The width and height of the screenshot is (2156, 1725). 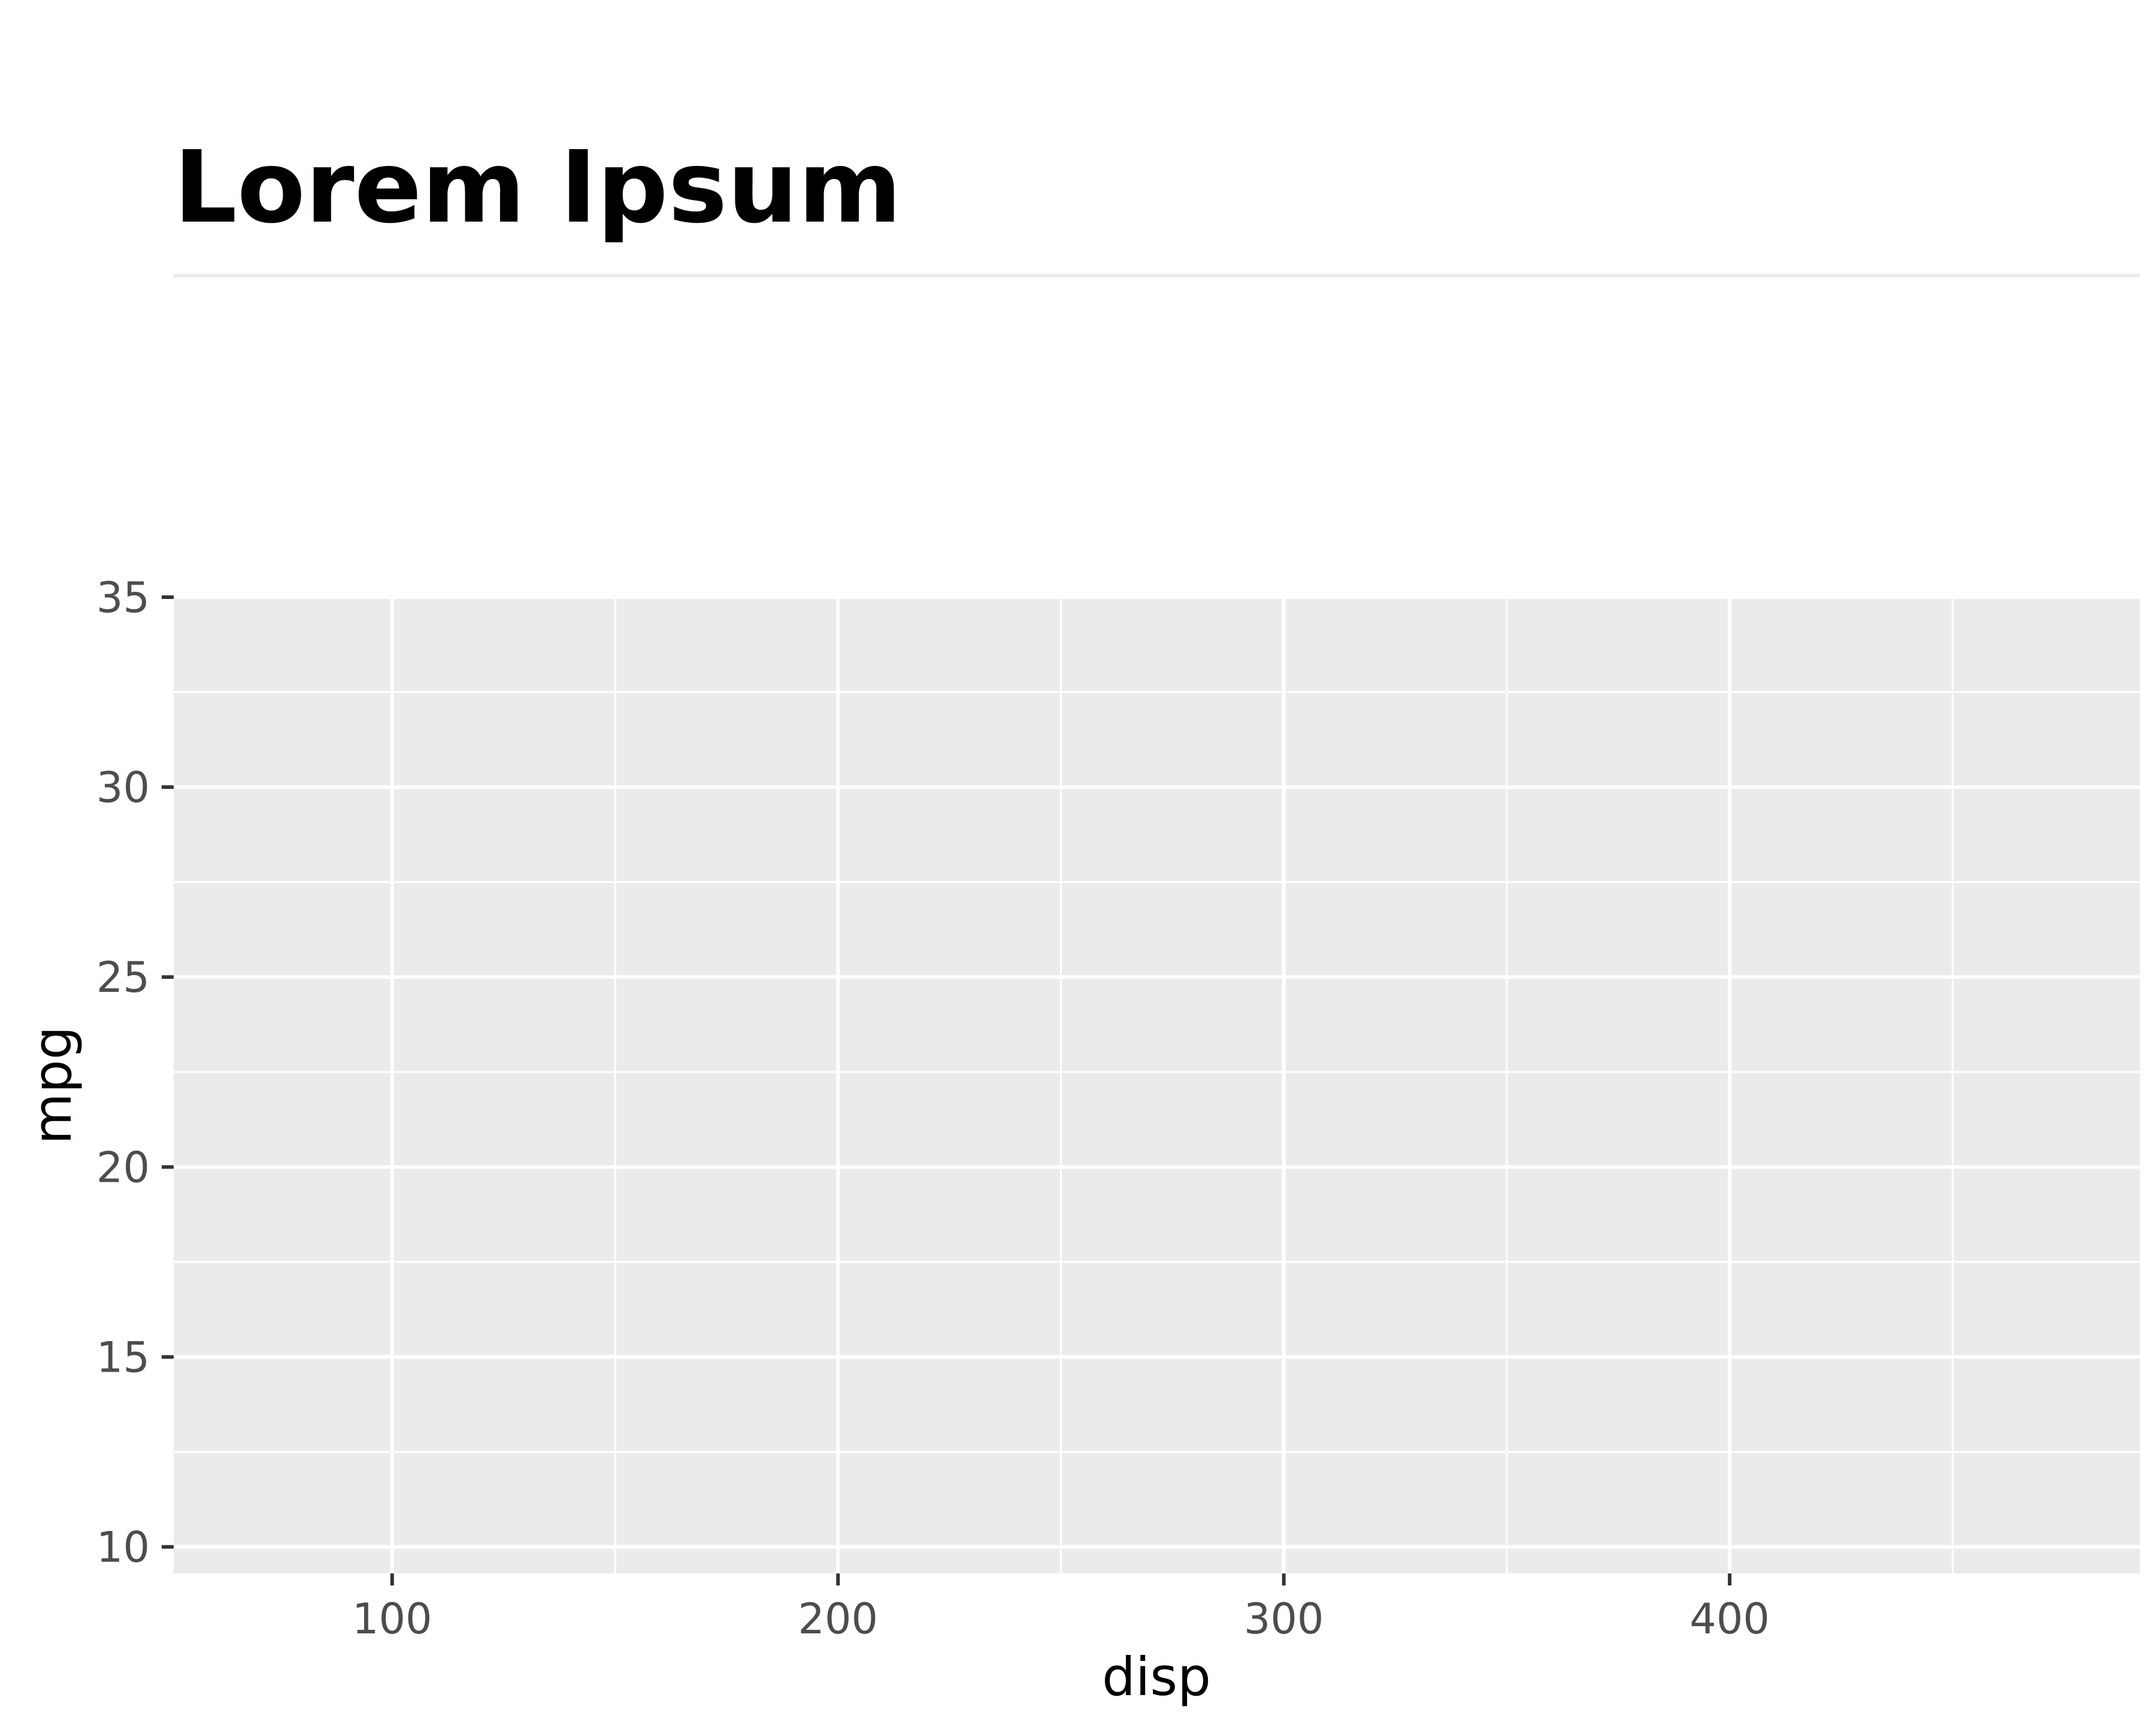 I want to click on y-axis-title: mpg, so click(x=52, y=1085).